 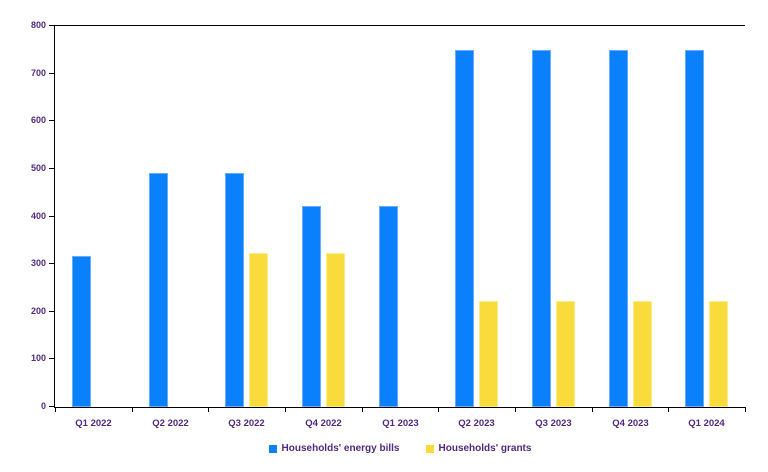 What do you see at coordinates (38, 216) in the screenshot?
I see `y-axis-label-400: 400` at bounding box center [38, 216].